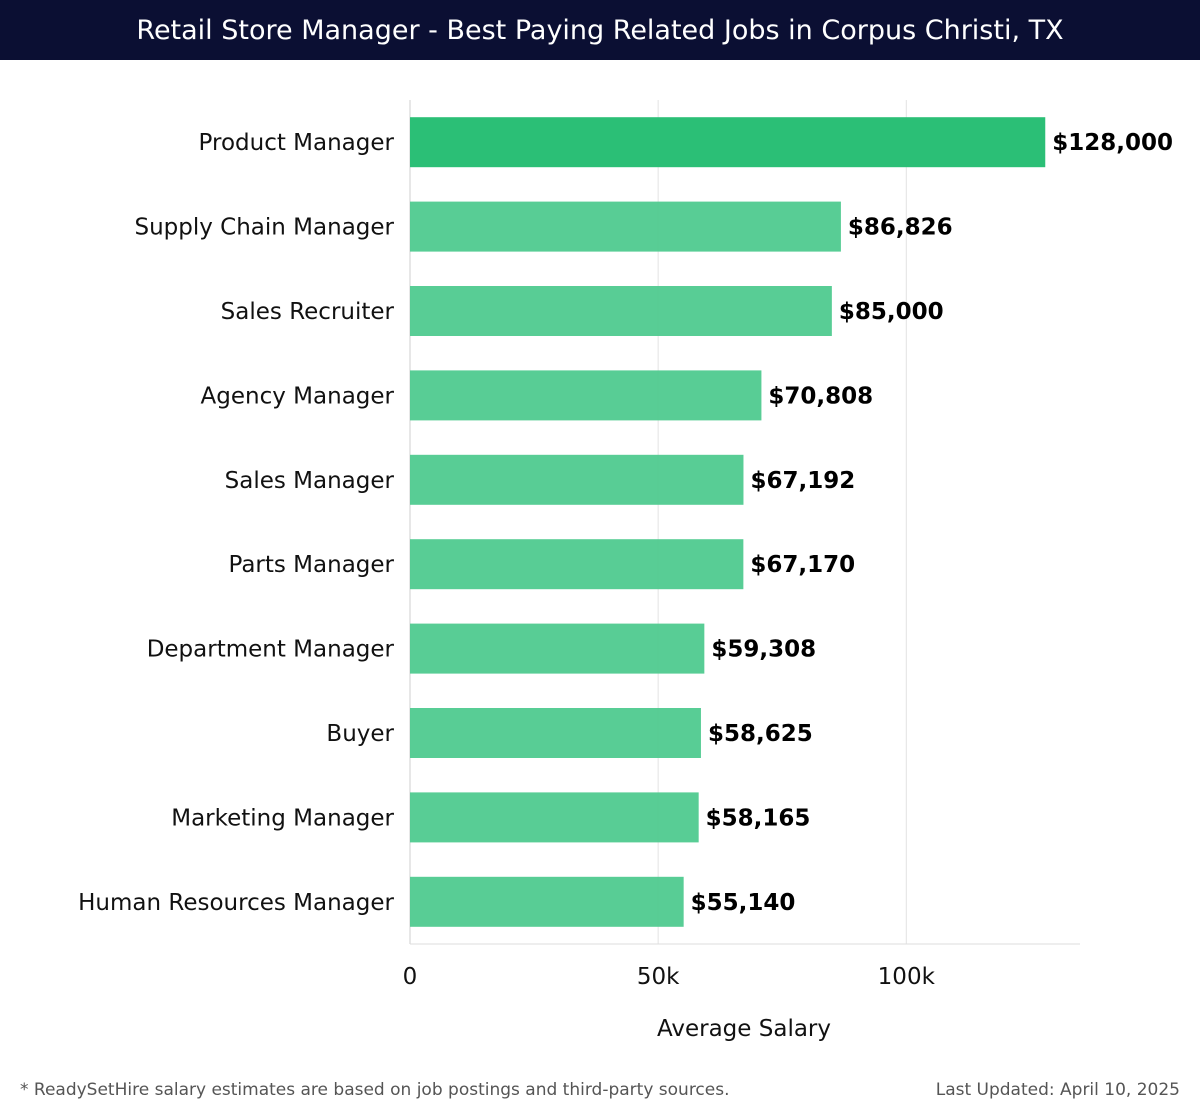  Describe the element at coordinates (658, 977) in the screenshot. I see `x-tick-label: 50k` at that location.